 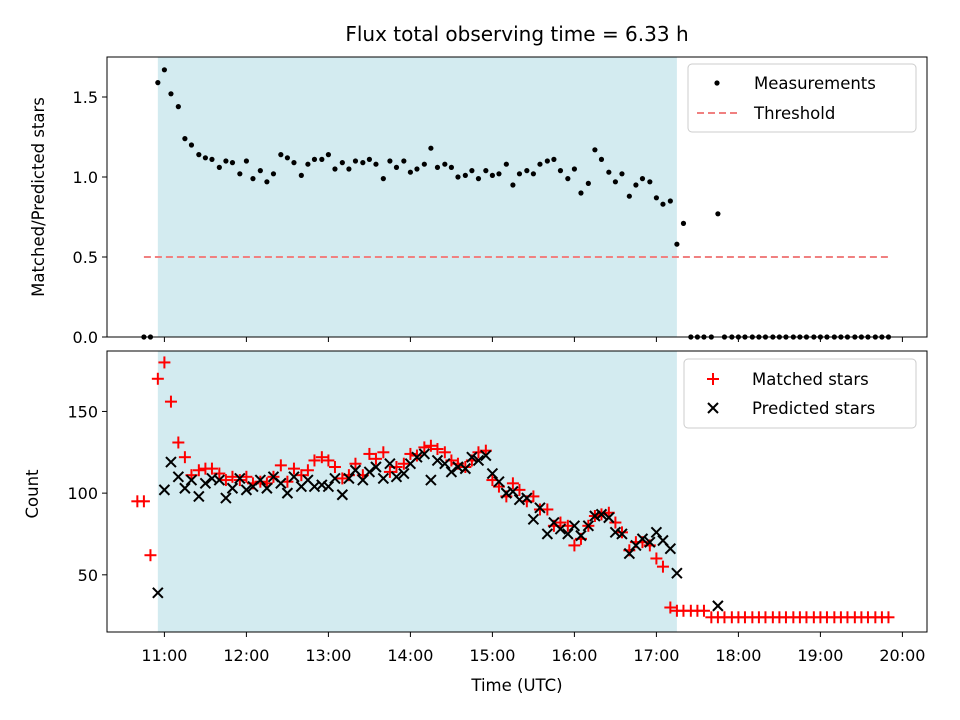 What do you see at coordinates (815, 83) in the screenshot?
I see `legend-measurements-label: Measurements` at bounding box center [815, 83].